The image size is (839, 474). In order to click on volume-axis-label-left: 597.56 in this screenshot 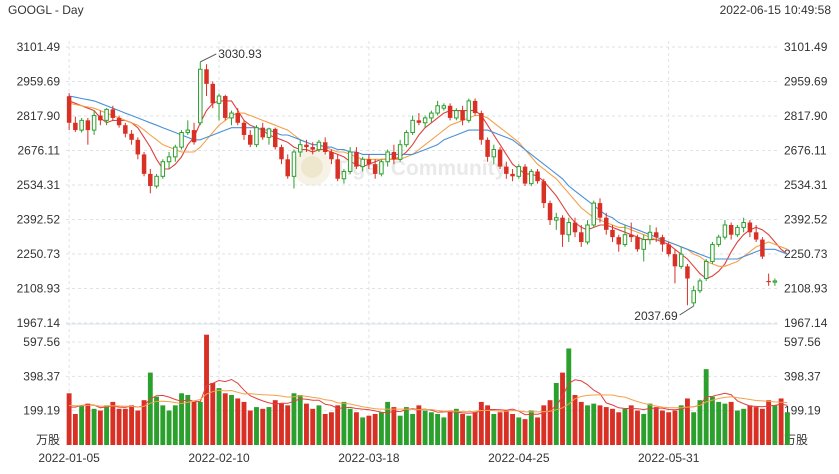, I will do `click(41, 342)`.